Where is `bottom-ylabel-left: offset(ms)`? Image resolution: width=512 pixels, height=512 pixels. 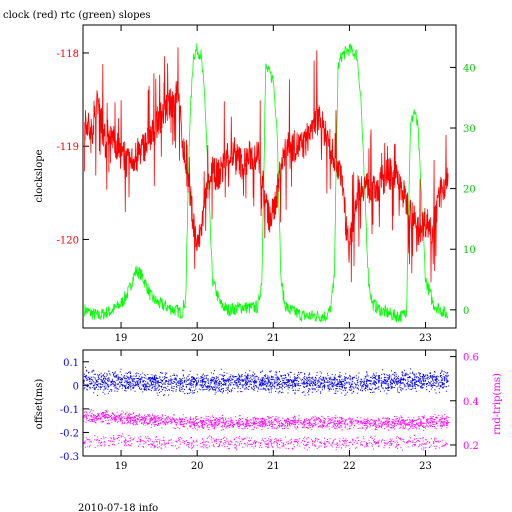 bottom-ylabel-left: offset(ms) is located at coordinates (39, 404).